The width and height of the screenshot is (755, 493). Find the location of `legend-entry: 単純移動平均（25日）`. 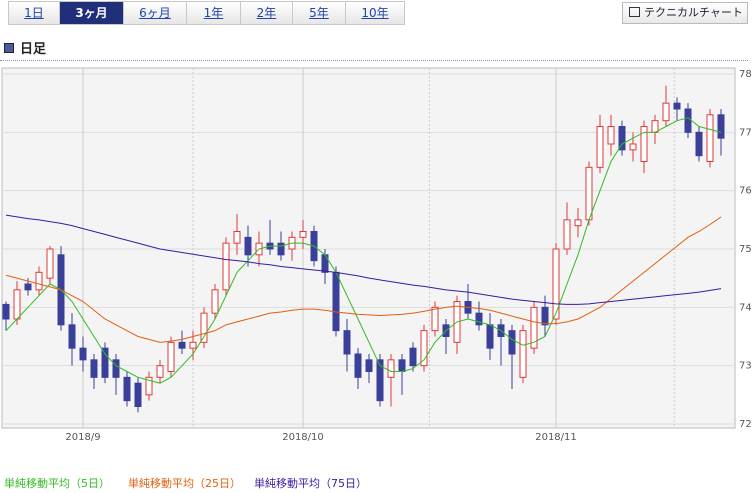

legend-entry: 単純移動平均（25日） is located at coordinates (184, 483).